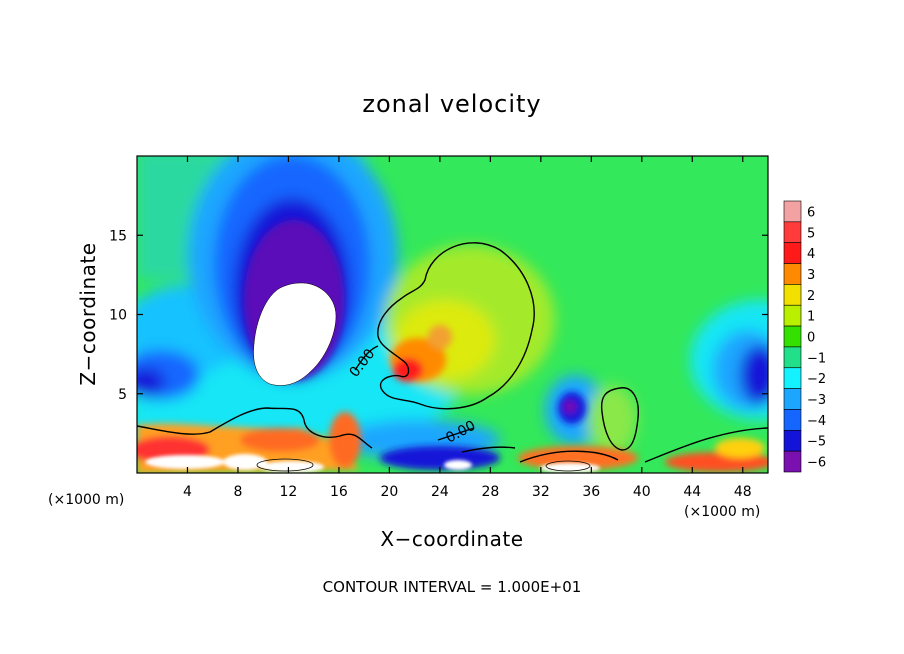 The image size is (904, 654). I want to click on colorbar: 6 5 4 3 2 1 0 −1 −2 −3 −4 −5 −6, so click(804, 336).